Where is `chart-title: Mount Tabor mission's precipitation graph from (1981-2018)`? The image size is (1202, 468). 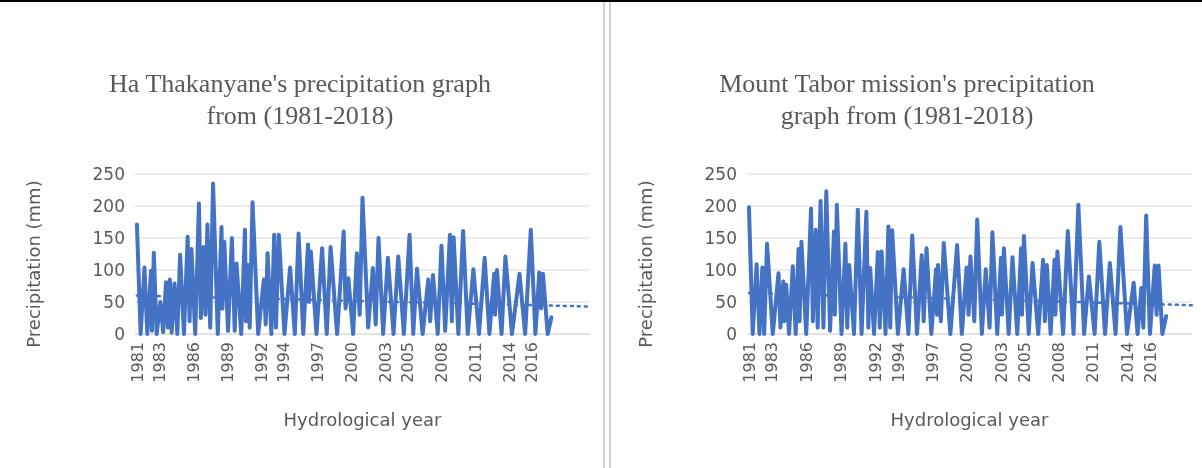 chart-title: Mount Tabor mission's precipitation graph from (1981-2018) is located at coordinates (907, 99).